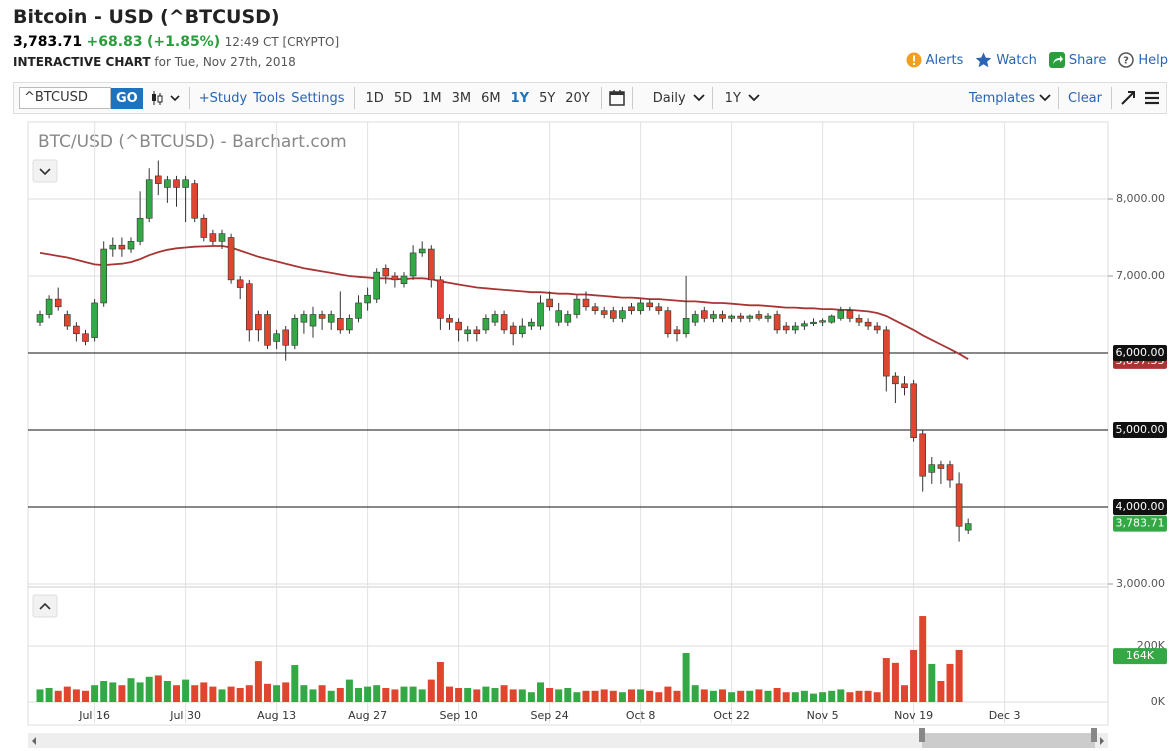  Describe the element at coordinates (403, 98) in the screenshot. I see `period-button: 5D` at that location.